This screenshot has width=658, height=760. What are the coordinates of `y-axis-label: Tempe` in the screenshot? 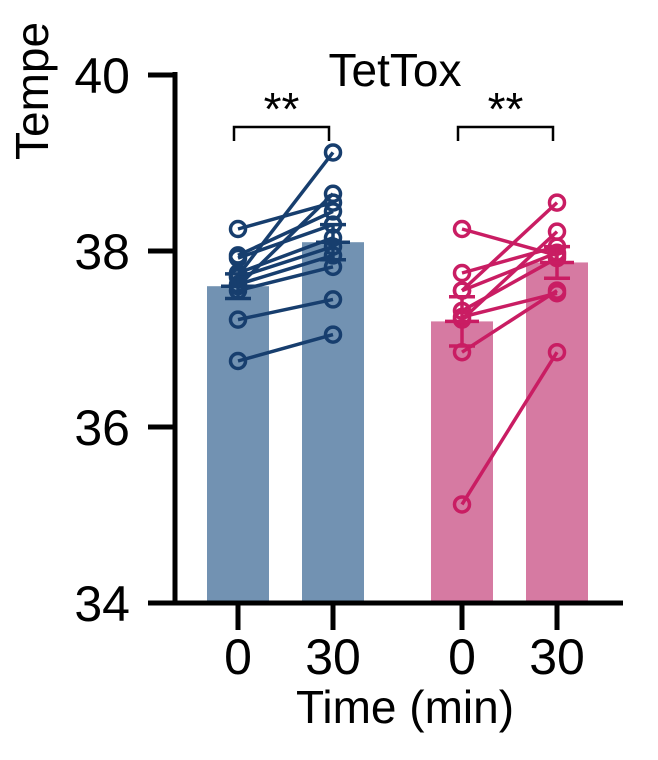 It's located at (32, 91).